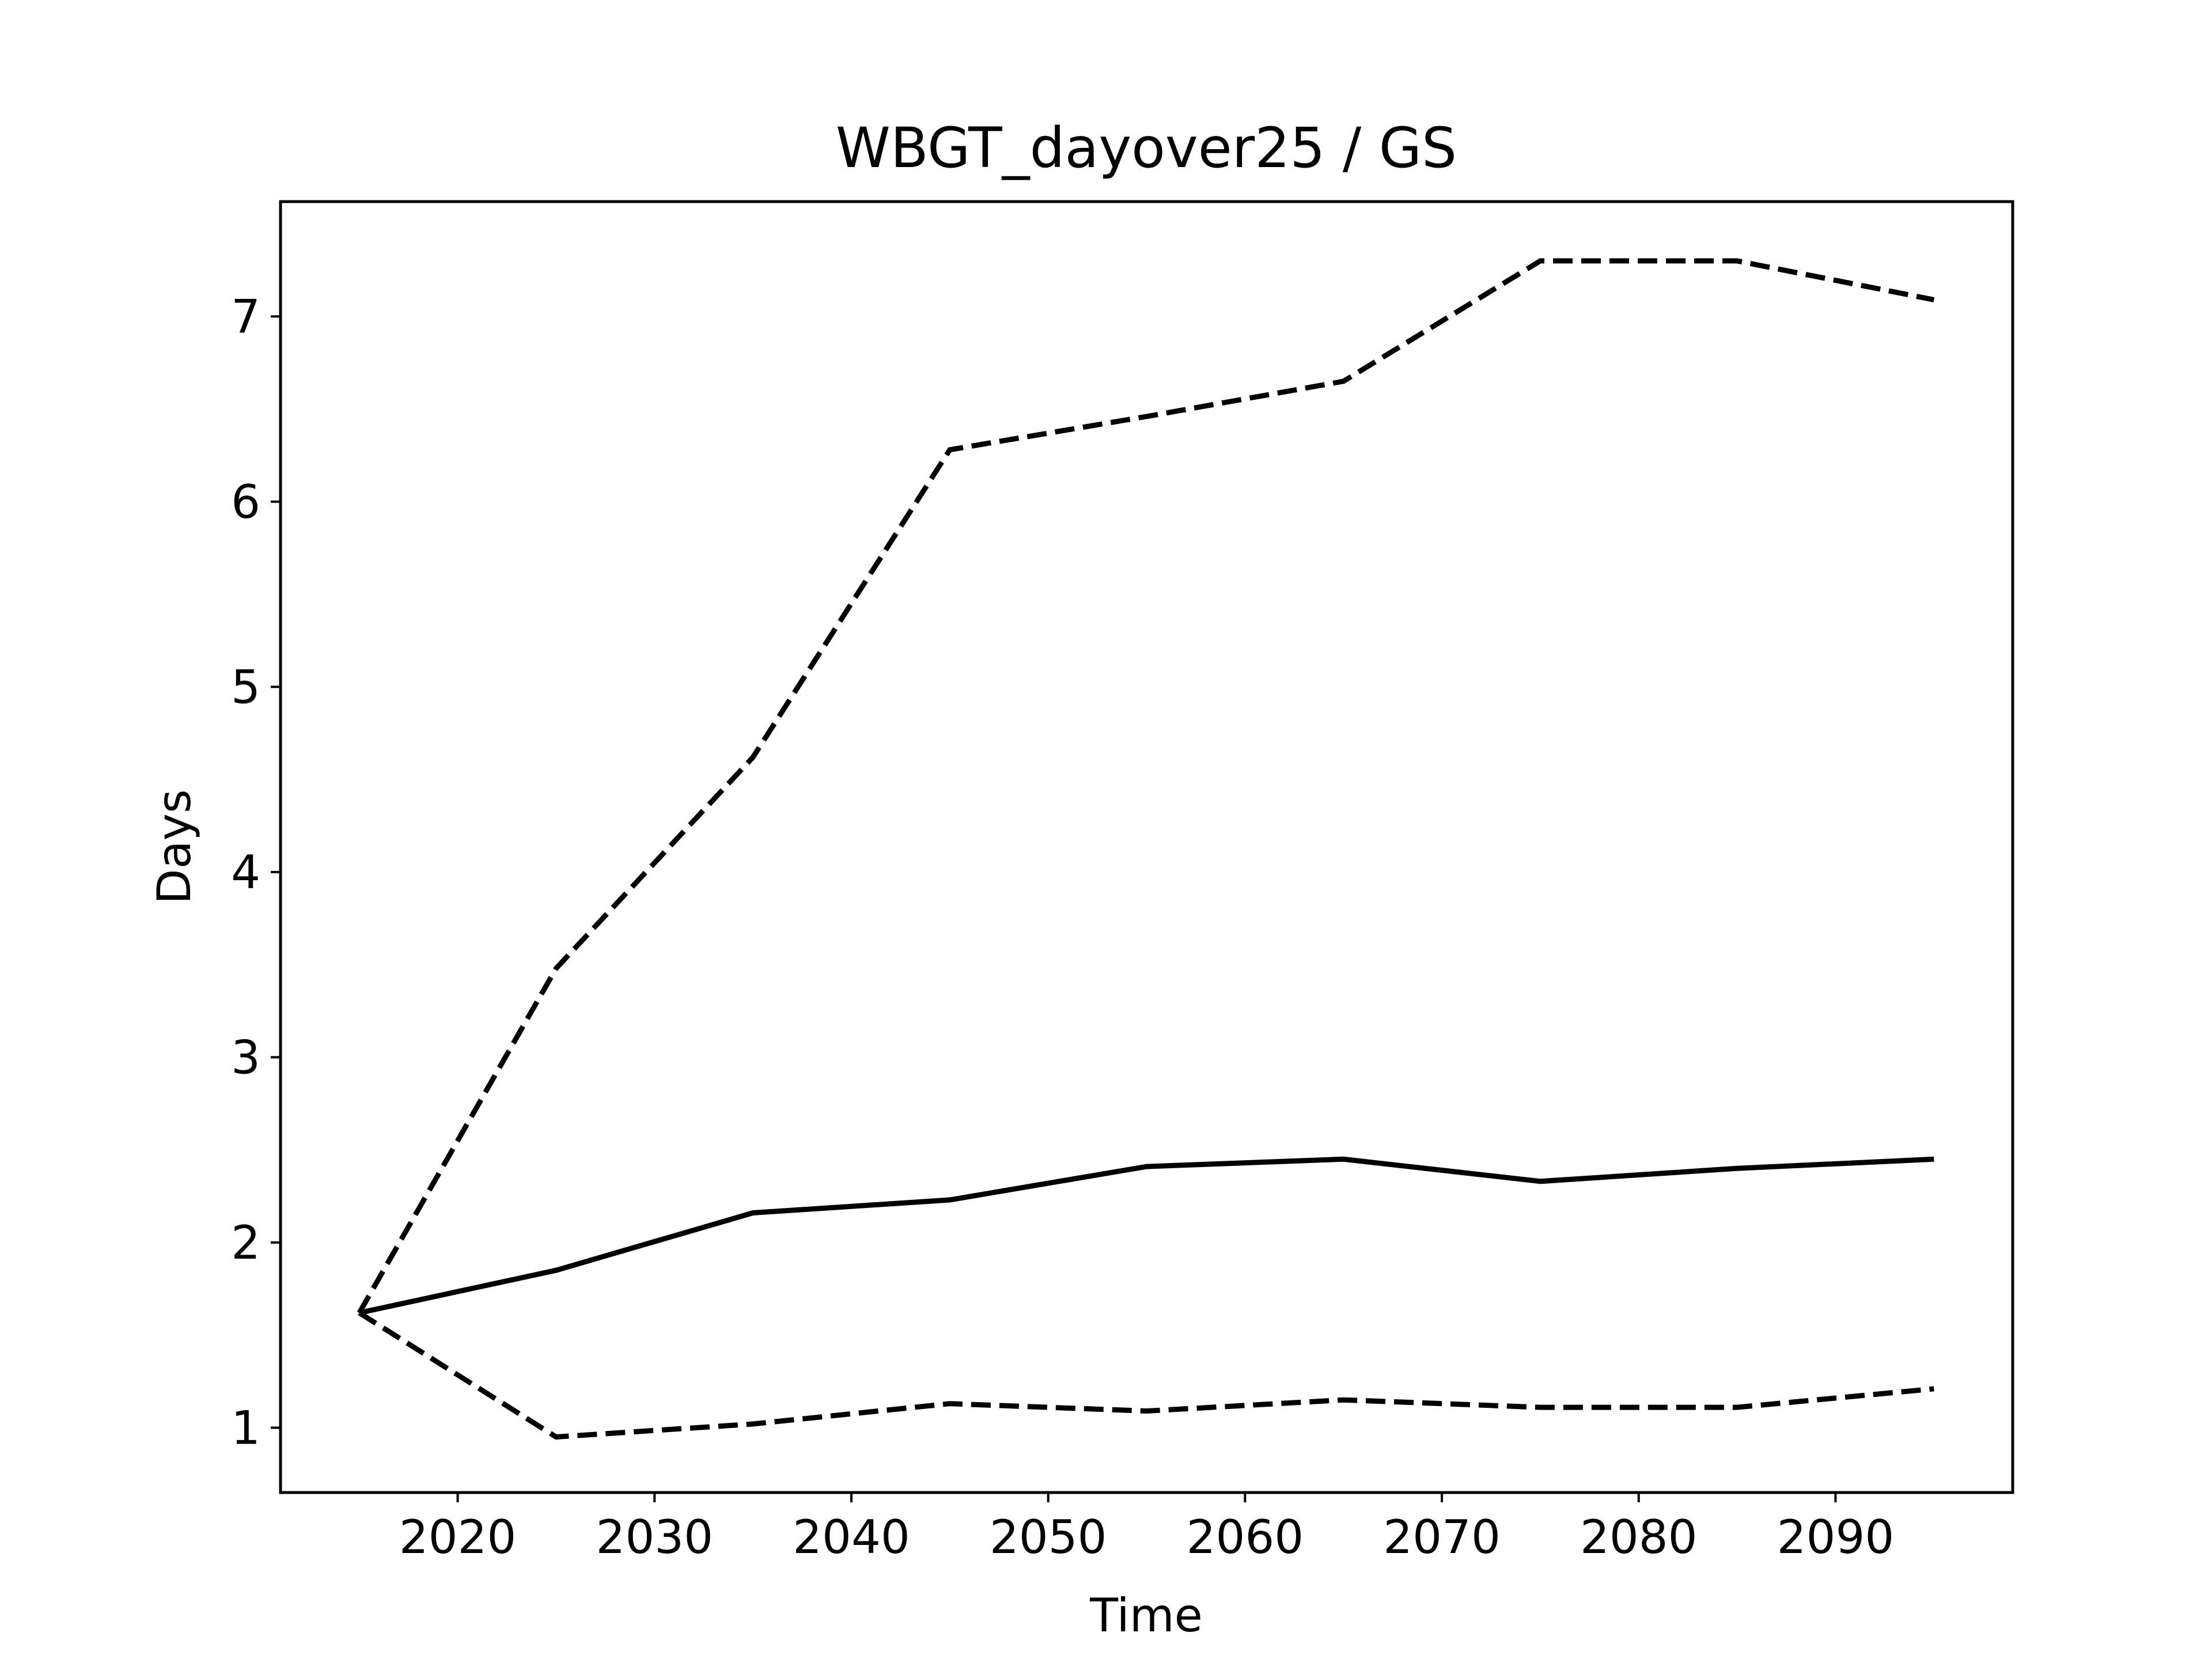 This screenshot has height=1659, width=2212. What do you see at coordinates (1048, 1537) in the screenshot?
I see `x-tick-label: 2050` at bounding box center [1048, 1537].